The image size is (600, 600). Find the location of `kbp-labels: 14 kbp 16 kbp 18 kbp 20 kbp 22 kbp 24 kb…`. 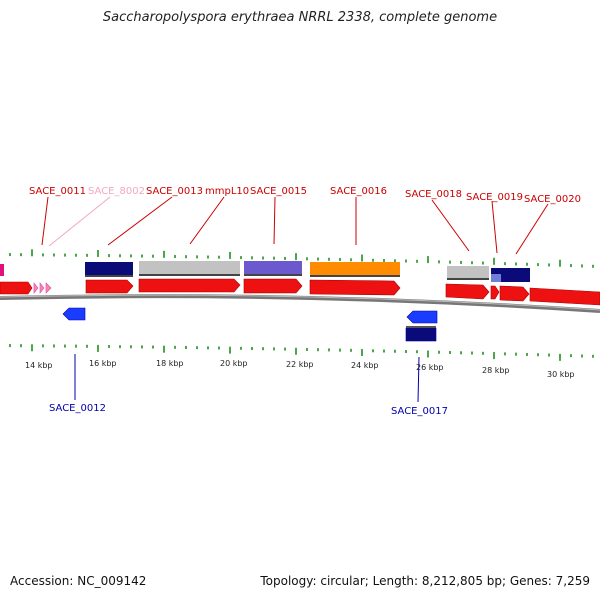

kbp-labels: 14 kbp 16 kbp 18 kbp 20 kbp 22 kbp 24 kb… is located at coordinates (300, 369).